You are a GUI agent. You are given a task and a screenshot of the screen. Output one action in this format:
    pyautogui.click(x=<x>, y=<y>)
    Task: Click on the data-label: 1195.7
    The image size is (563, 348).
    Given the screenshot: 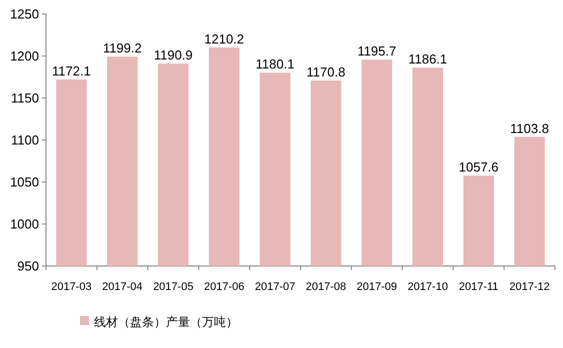 What is the action you would take?
    pyautogui.click(x=376, y=51)
    